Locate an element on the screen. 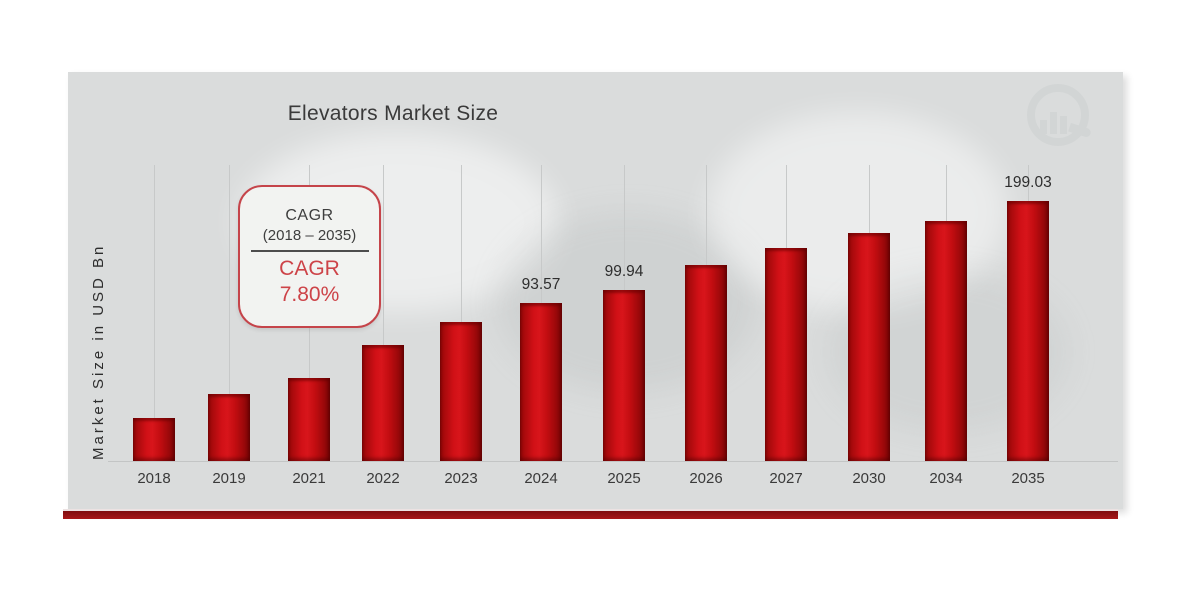  x-tick-label-2025: 2025 is located at coordinates (624, 478).